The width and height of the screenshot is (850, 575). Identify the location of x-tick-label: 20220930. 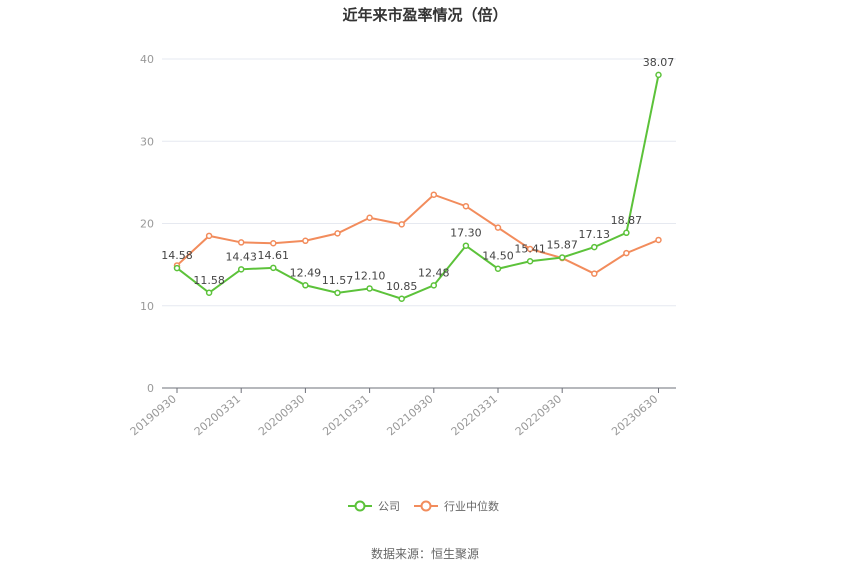
(538, 415).